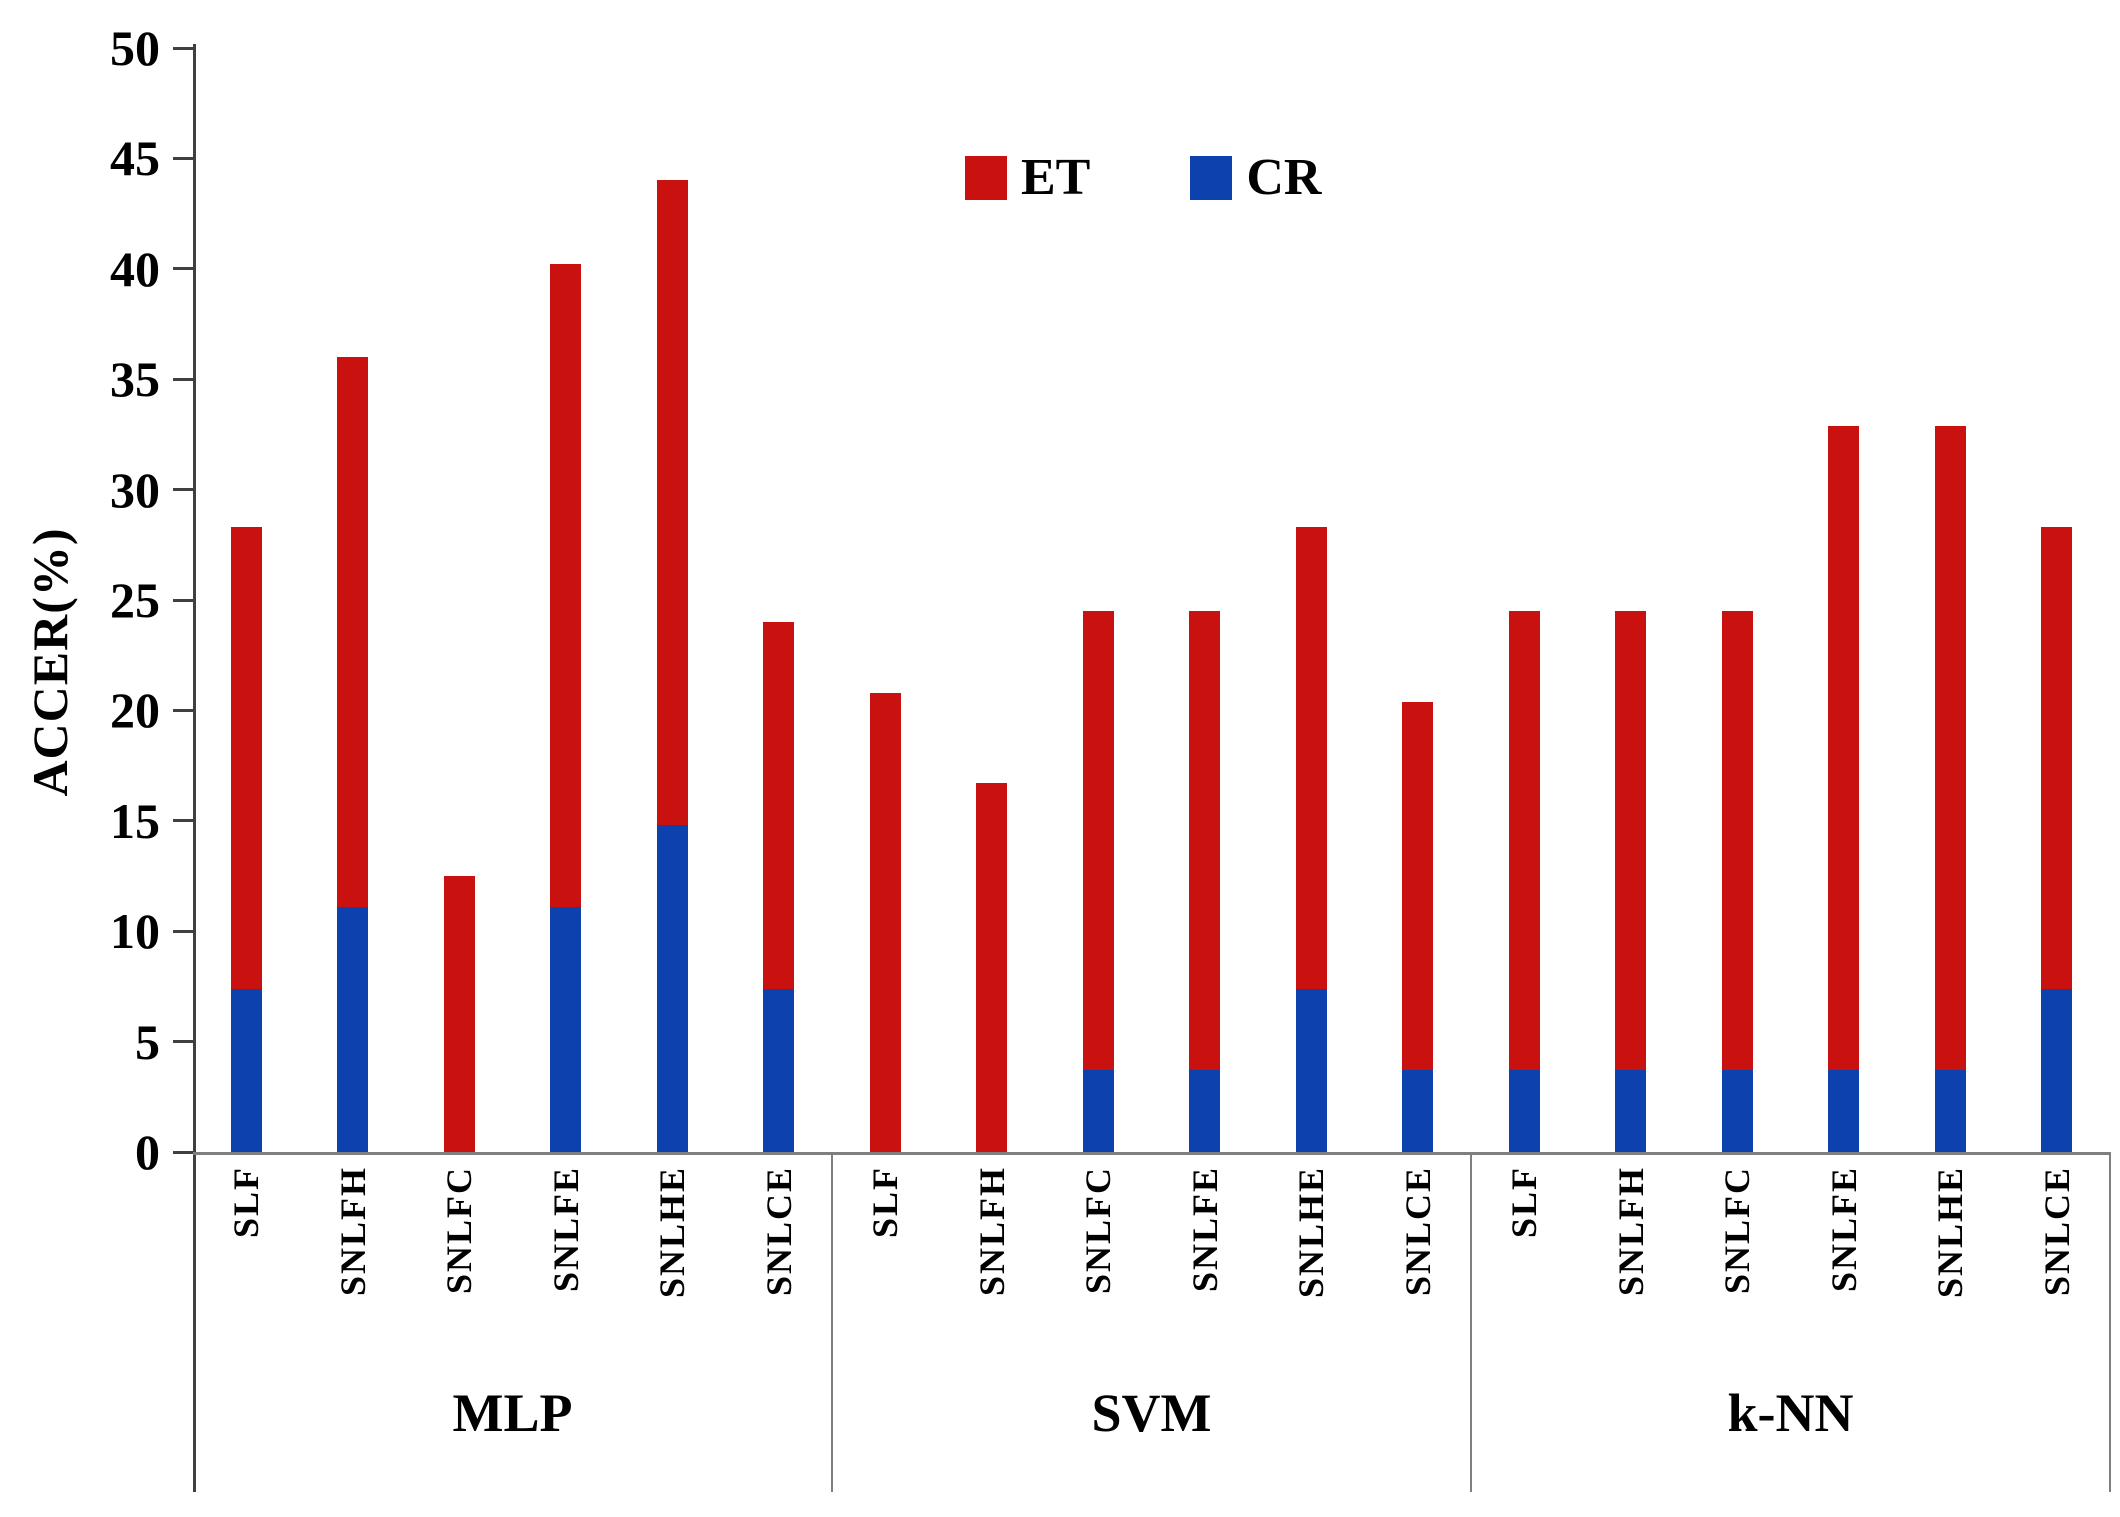 This screenshot has height=1517, width=2120. Describe the element at coordinates (194, 768) in the screenshot. I see `y-axis-line` at that location.